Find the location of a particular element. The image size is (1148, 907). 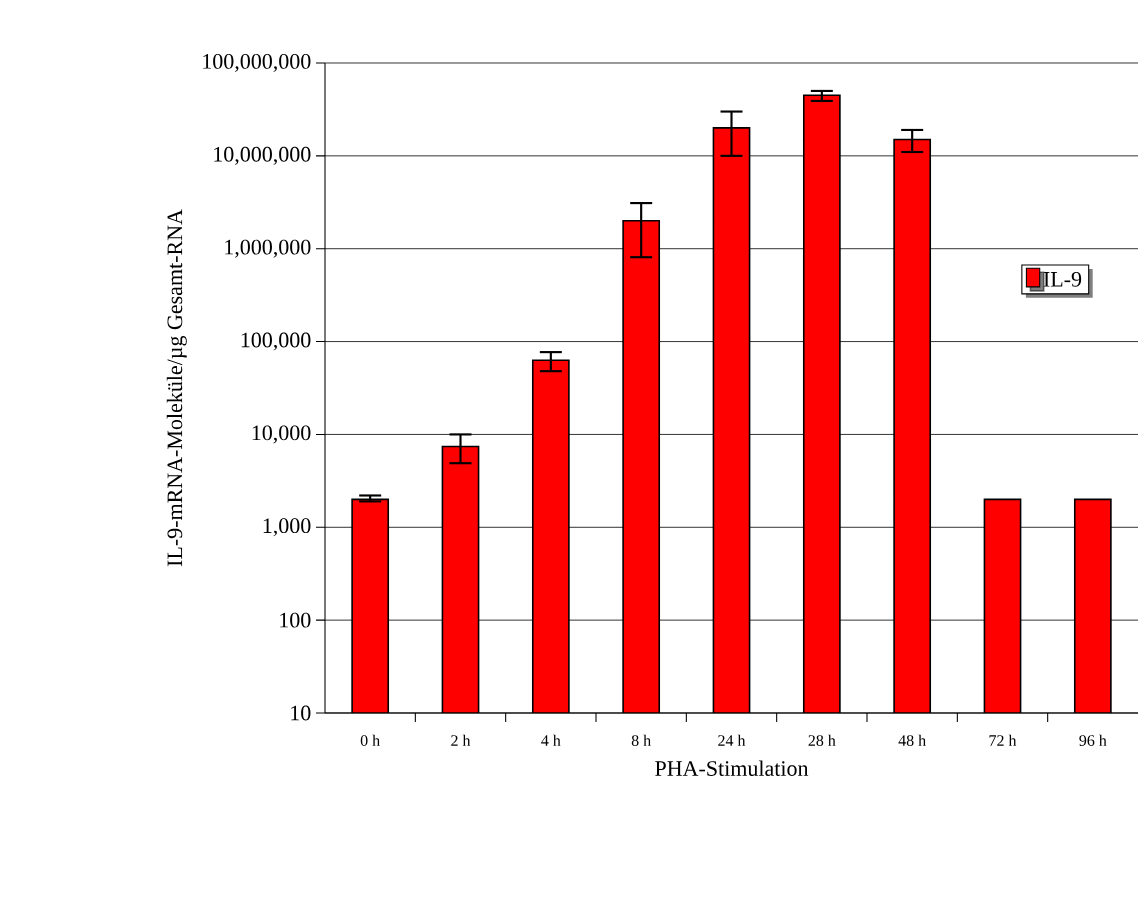

y-tick-label: 1,000 is located at coordinates (287, 527).